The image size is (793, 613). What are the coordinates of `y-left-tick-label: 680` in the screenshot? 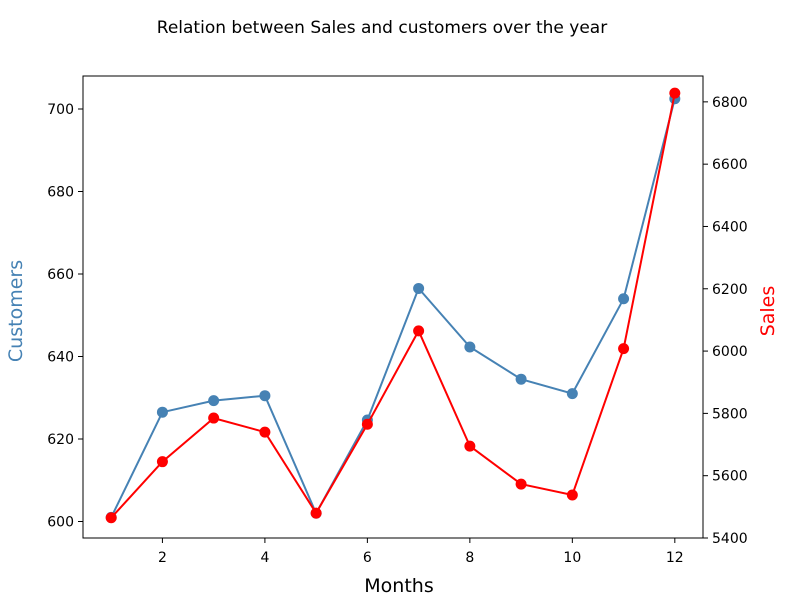 It's located at (60, 193).